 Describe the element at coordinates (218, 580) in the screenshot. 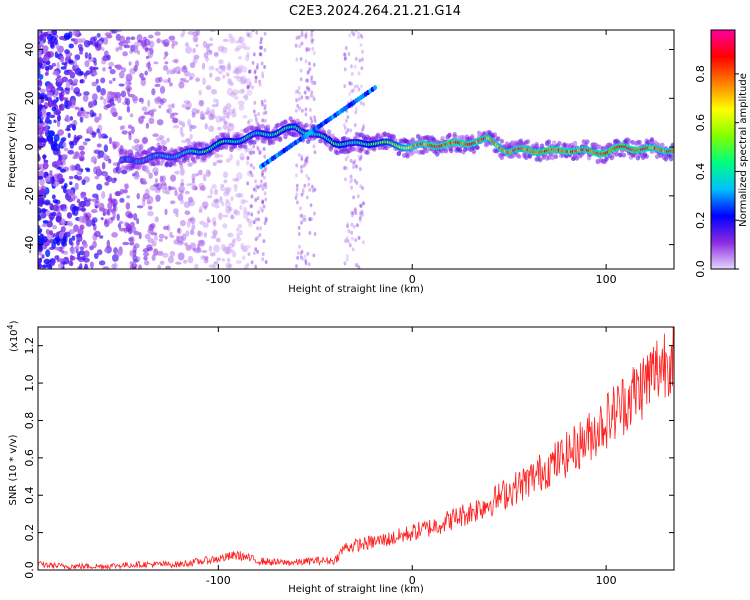

I see `snr-xtick-label: -100` at that location.